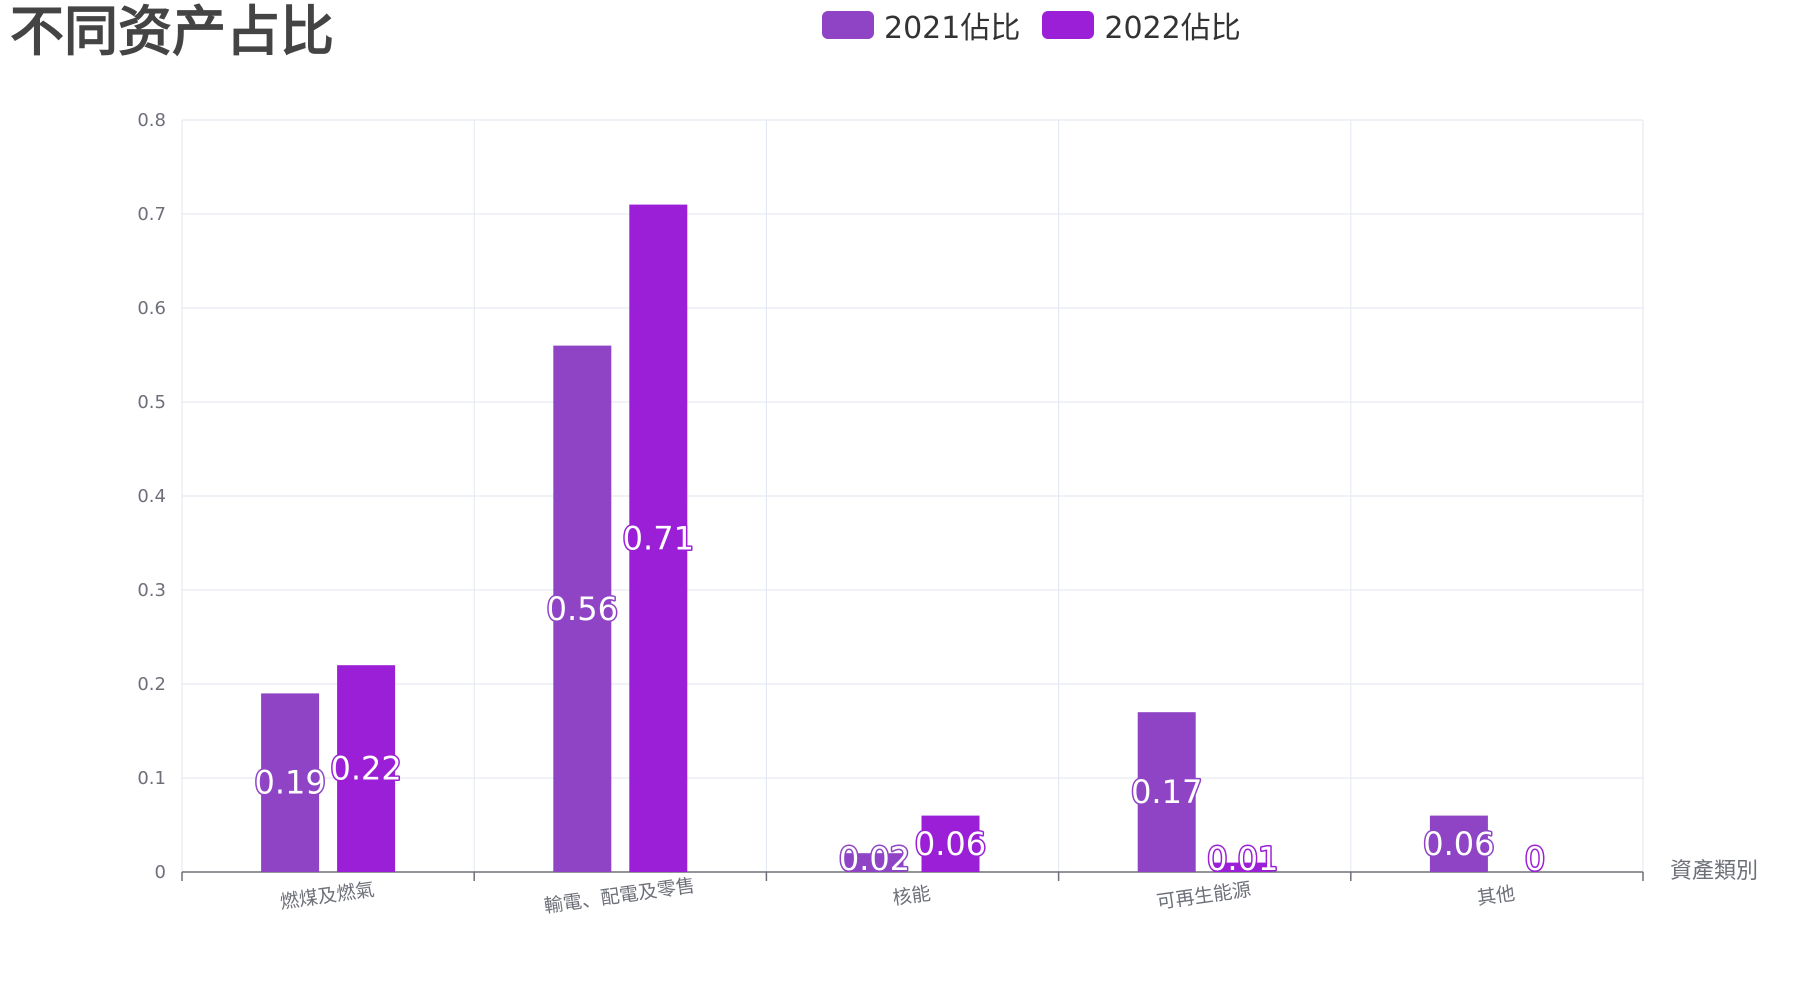 The width and height of the screenshot is (1800, 1000). Describe the element at coordinates (620, 896) in the screenshot. I see `x-category-label: 輸電、配電及零售` at that location.